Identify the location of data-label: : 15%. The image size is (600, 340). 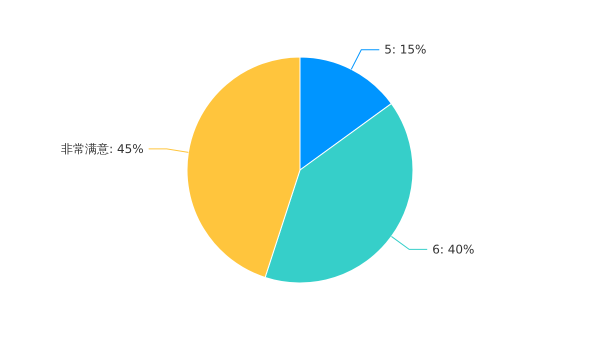
(409, 49).